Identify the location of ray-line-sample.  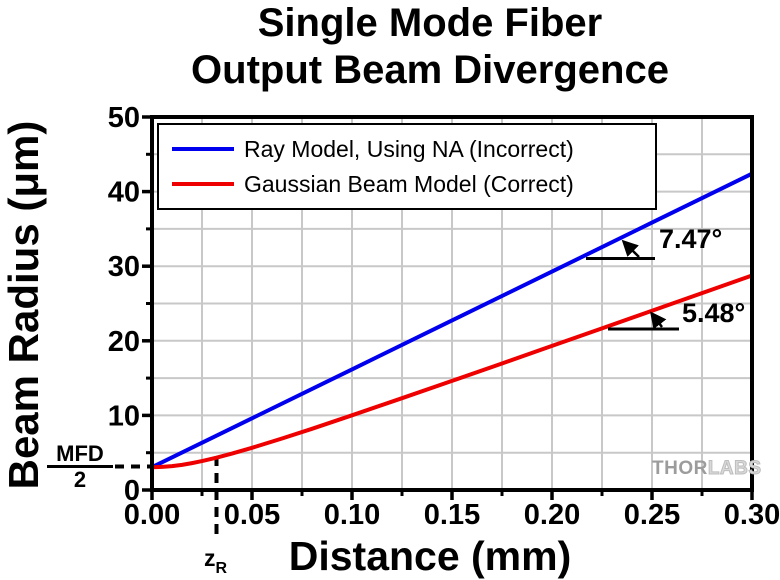
(203, 149).